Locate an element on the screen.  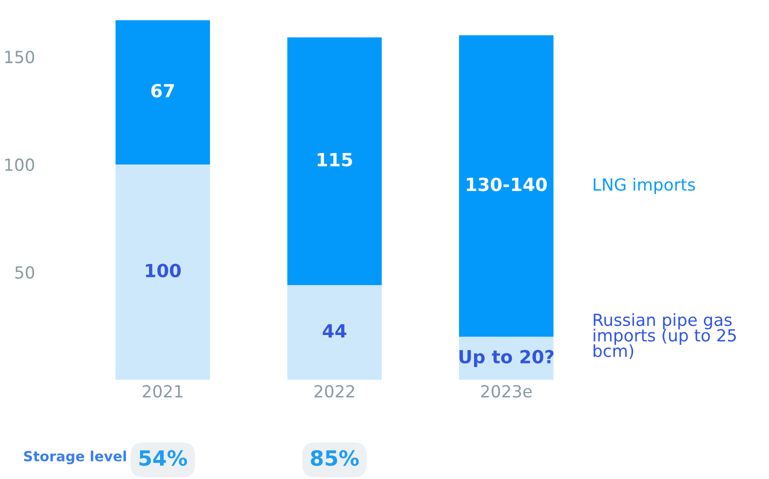
x-tick-label: 2023e is located at coordinates (506, 391).